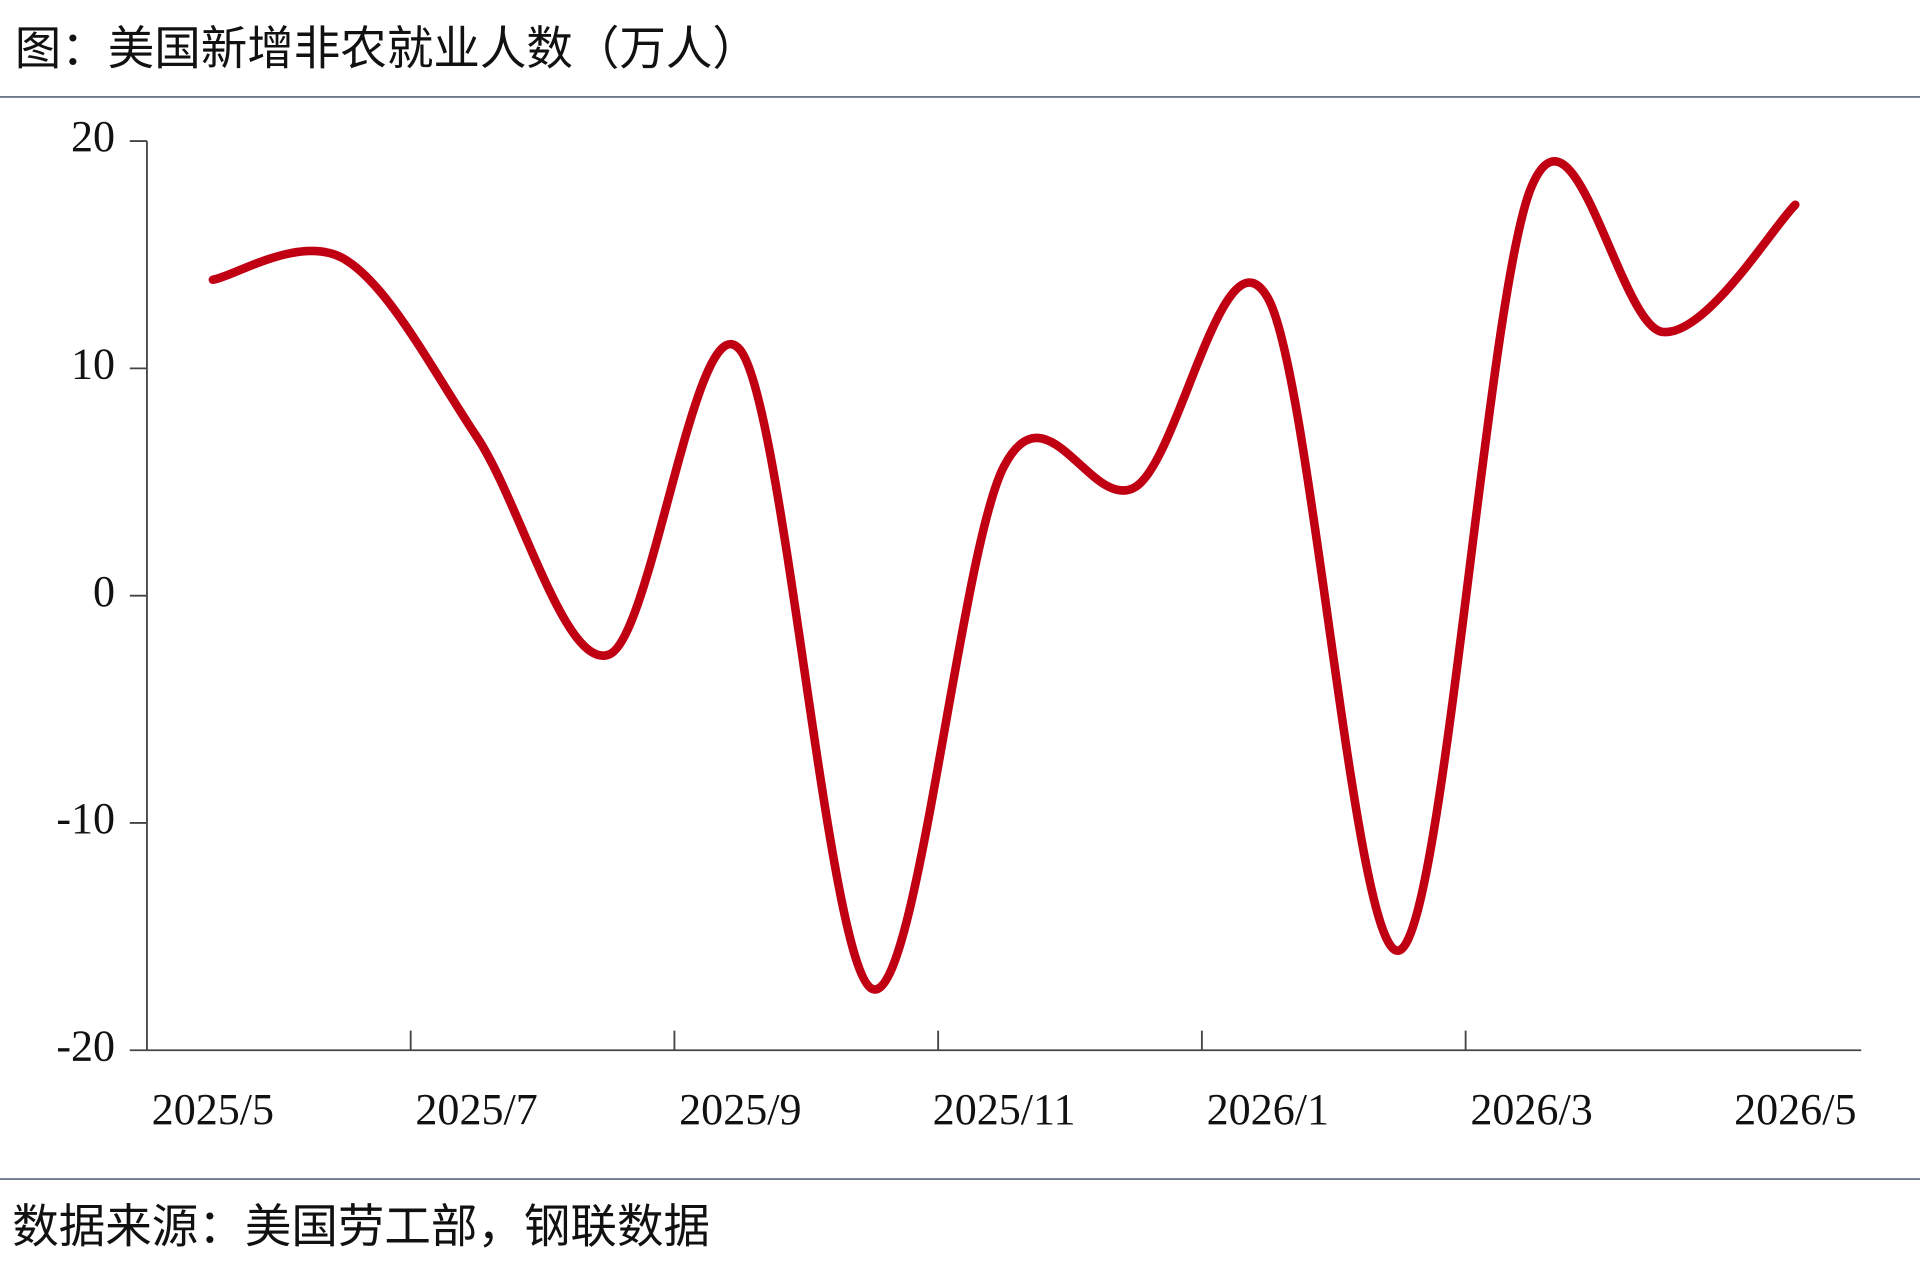 Image resolution: width=1920 pixels, height=1276 pixels. What do you see at coordinates (93, 363) in the screenshot?
I see `y-tick-label: 10` at bounding box center [93, 363].